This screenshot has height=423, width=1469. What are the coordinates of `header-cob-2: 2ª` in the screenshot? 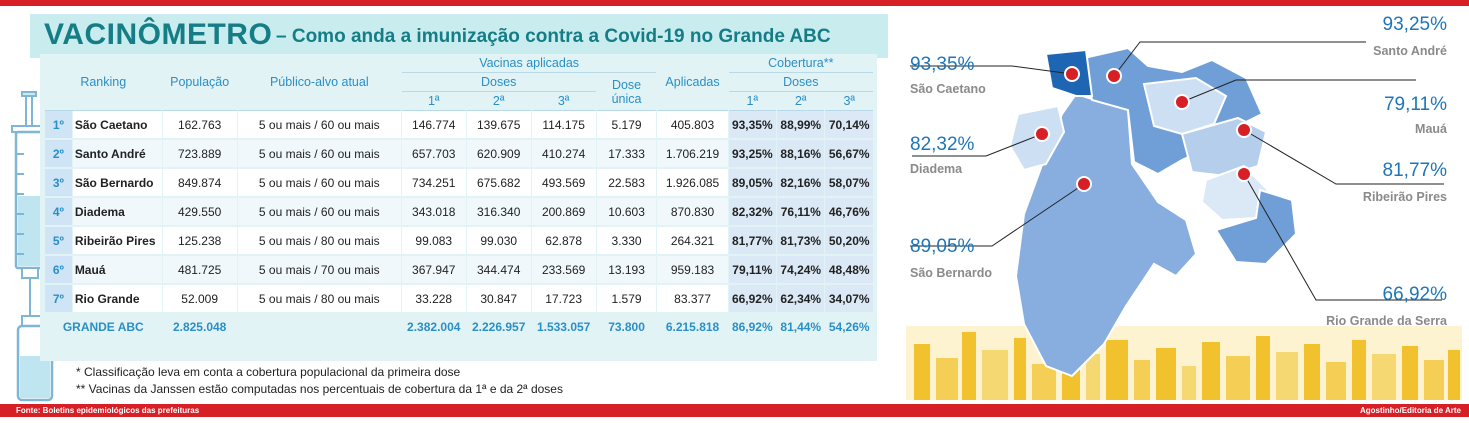 It's located at (801, 101).